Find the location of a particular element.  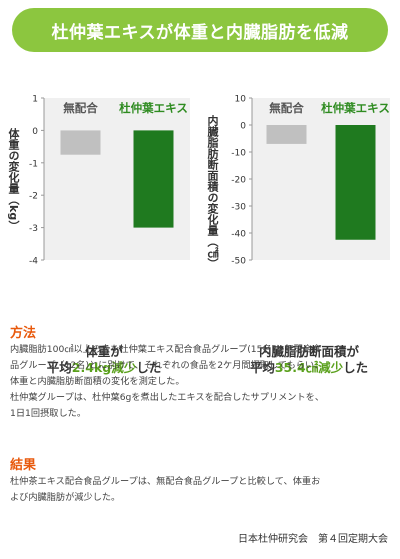

fat-chart-y-axis-label: 内臓脂肪断面積の変化量（㎠） is located at coordinates (212, 192).